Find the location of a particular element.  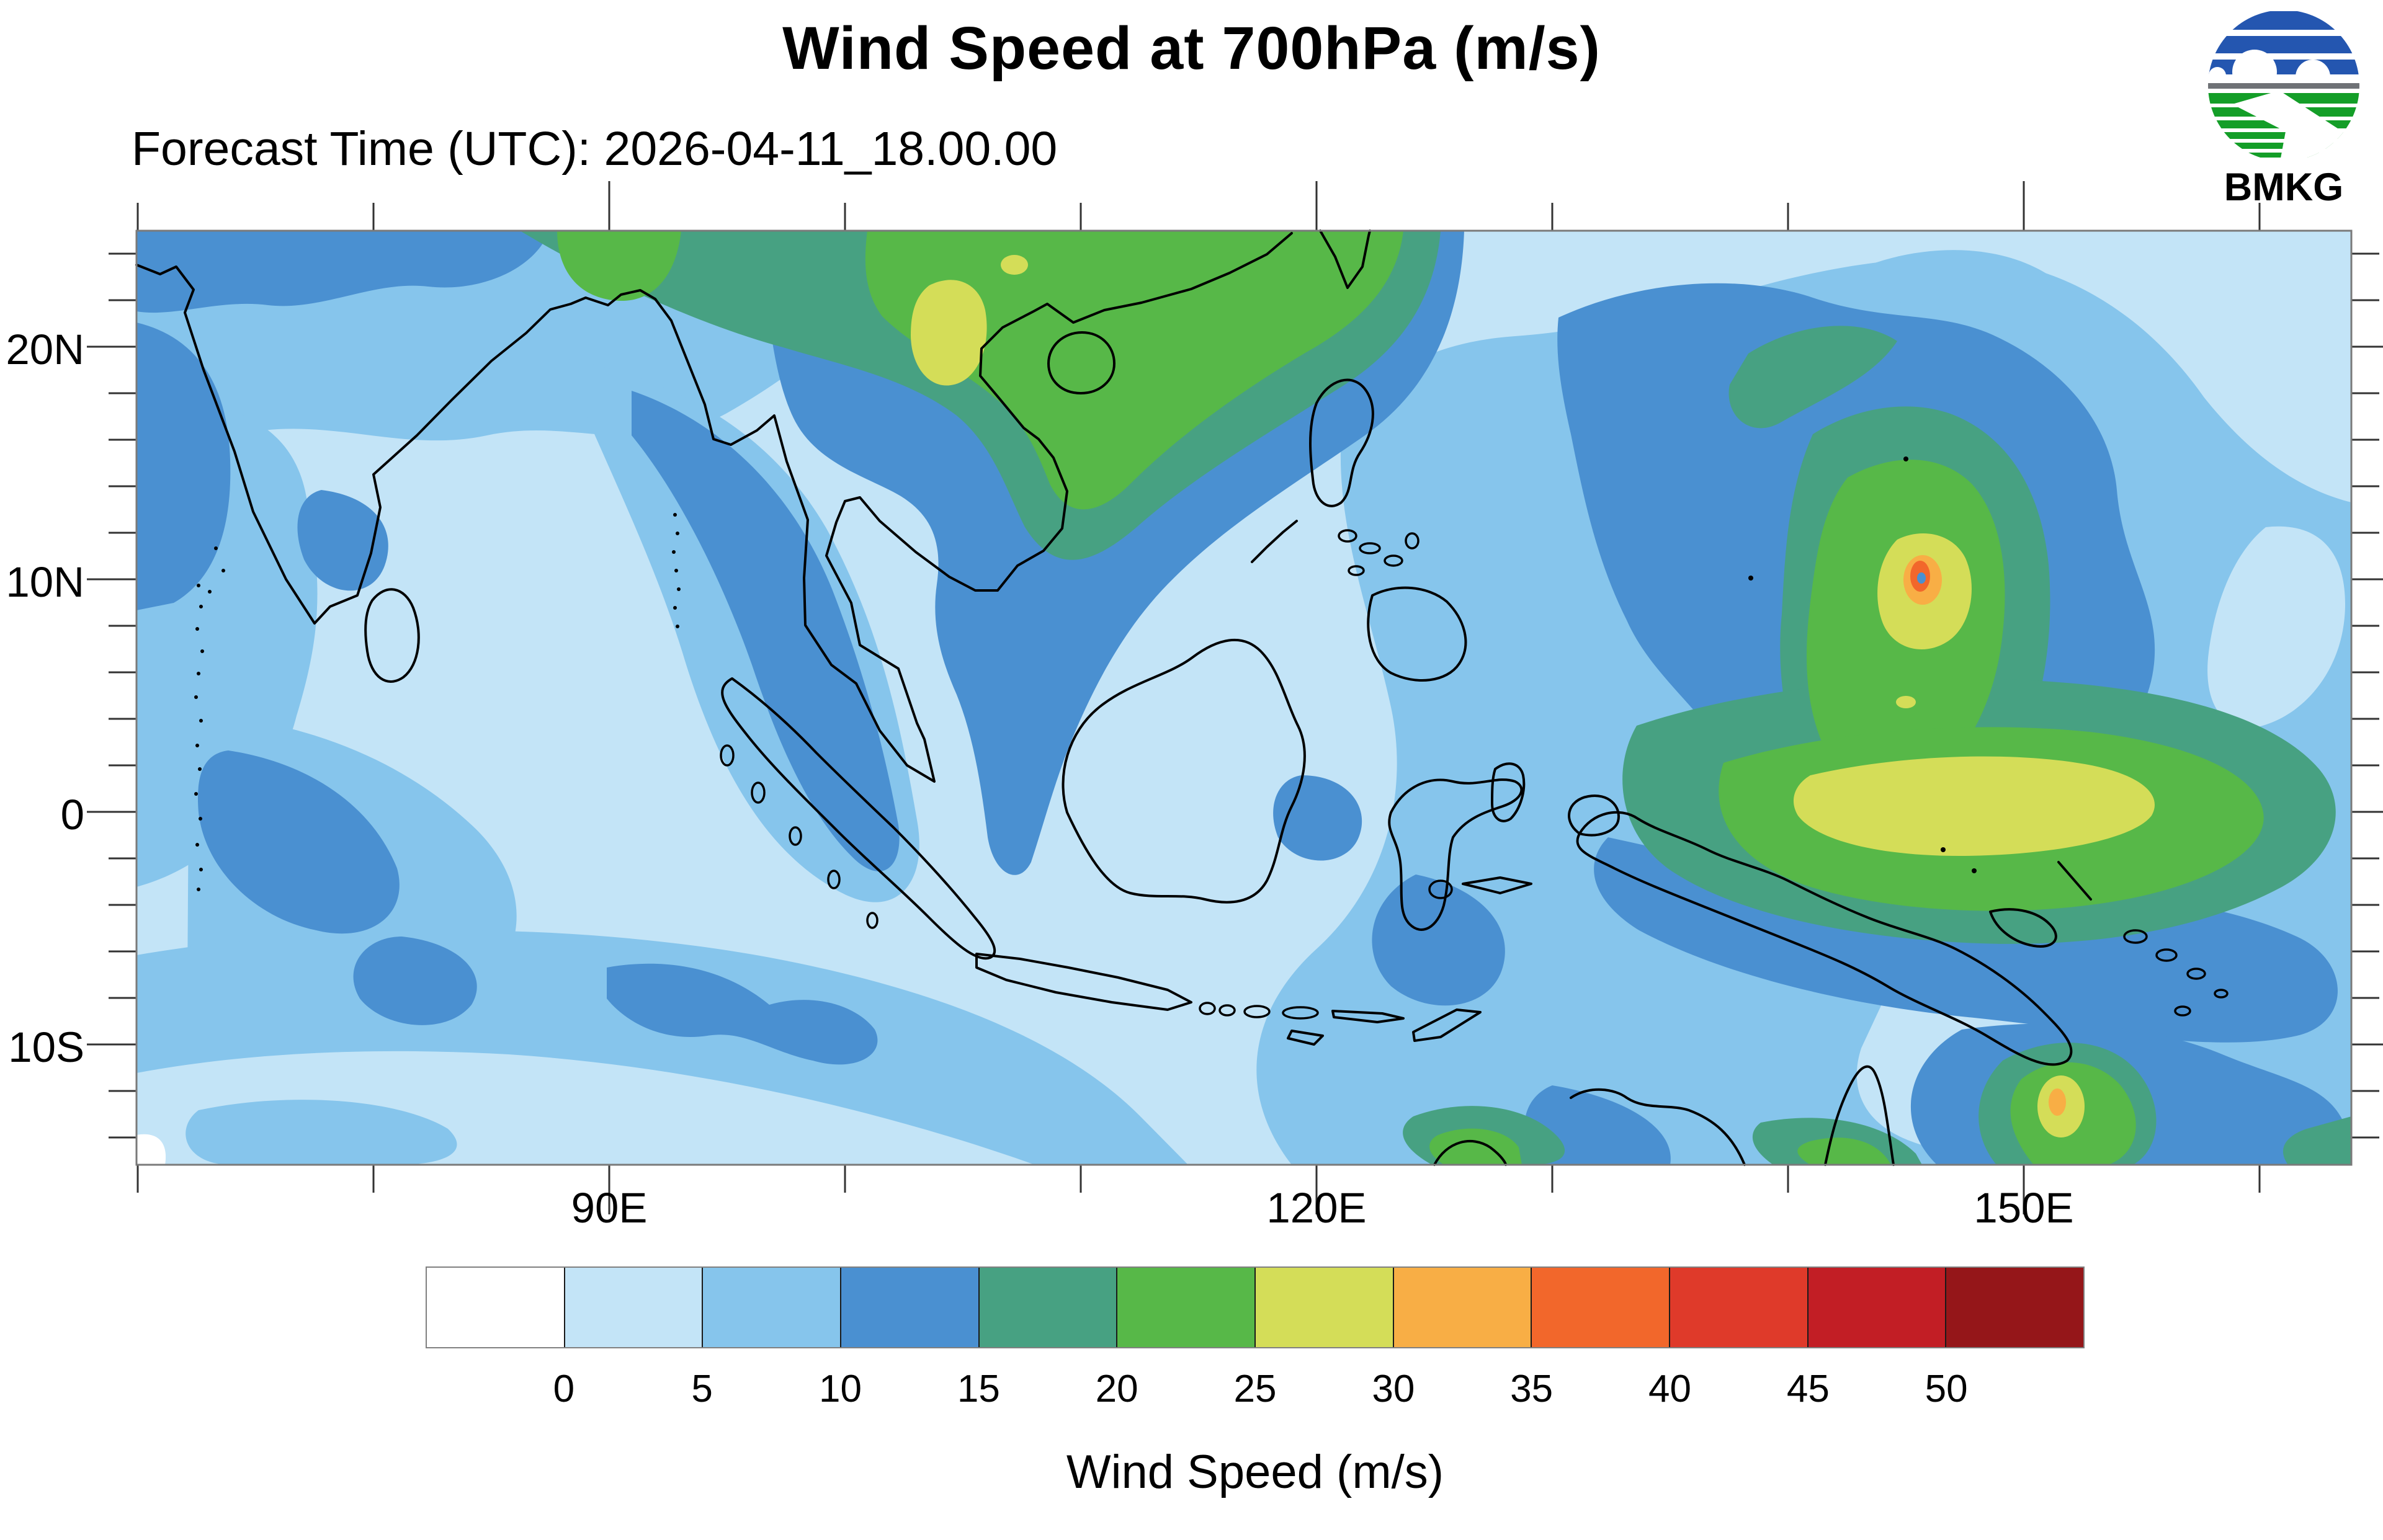

colorbar-tick-label: 5 is located at coordinates (702, 1389).